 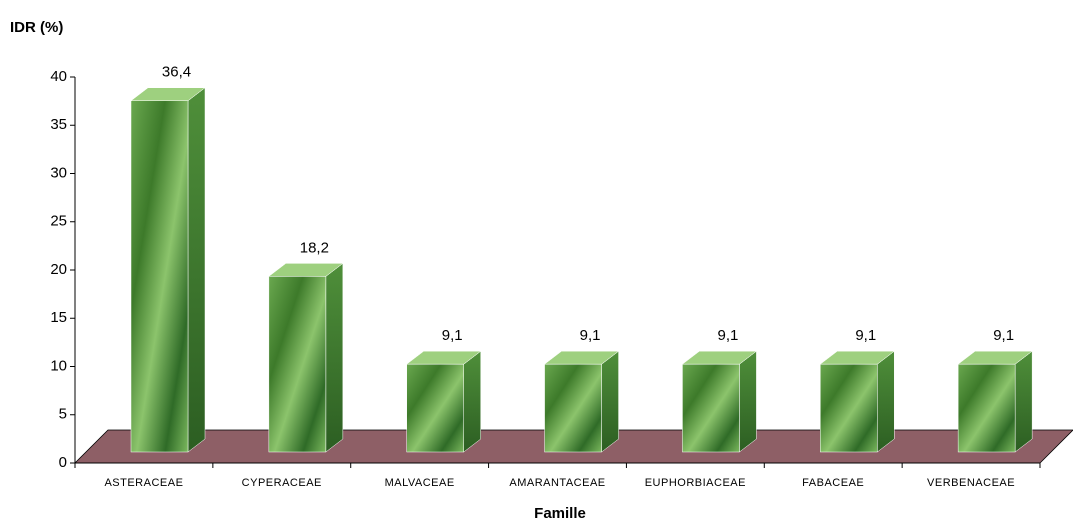 I want to click on x-tick-label: EUPHORBIACEAE, so click(x=695, y=483).